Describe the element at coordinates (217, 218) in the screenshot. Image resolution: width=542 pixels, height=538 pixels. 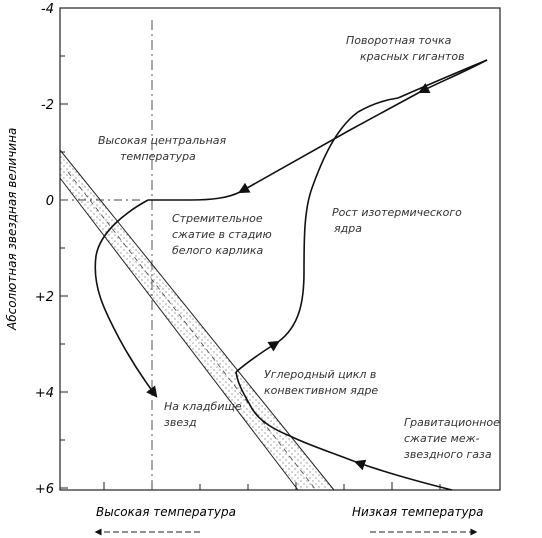
I see `annotation-line: Стремительное` at that location.